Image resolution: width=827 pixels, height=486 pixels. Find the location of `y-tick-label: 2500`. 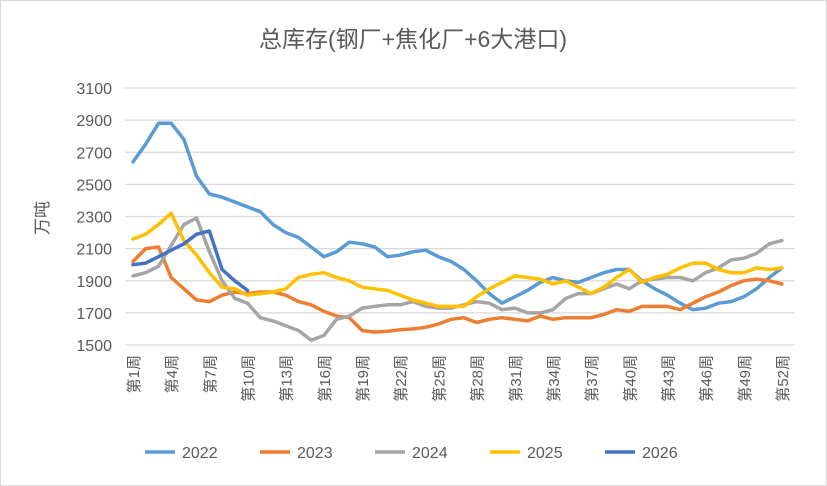

y-tick-label: 2500 is located at coordinates (94, 185).